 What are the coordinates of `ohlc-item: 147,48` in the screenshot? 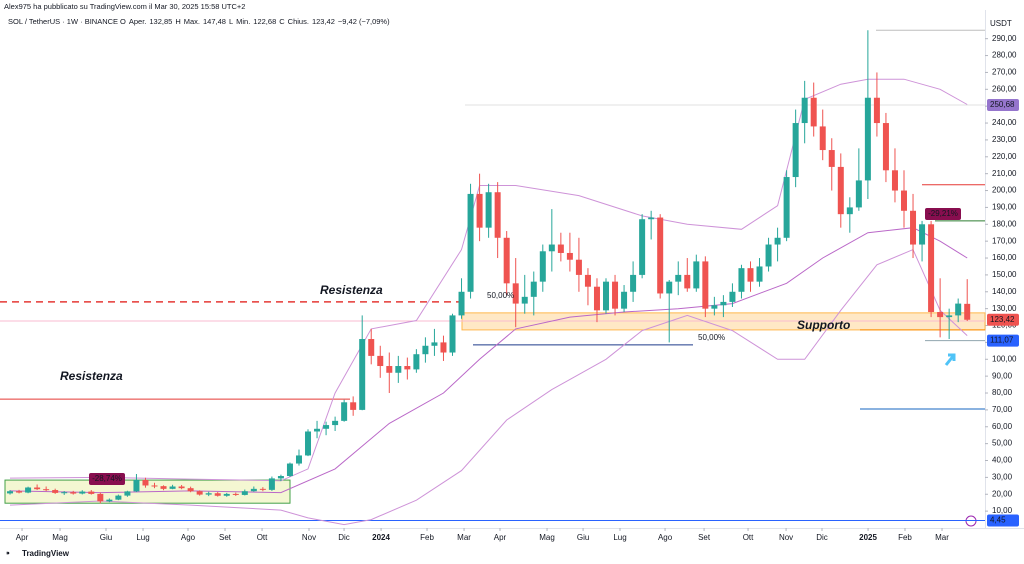 It's located at (214, 21).